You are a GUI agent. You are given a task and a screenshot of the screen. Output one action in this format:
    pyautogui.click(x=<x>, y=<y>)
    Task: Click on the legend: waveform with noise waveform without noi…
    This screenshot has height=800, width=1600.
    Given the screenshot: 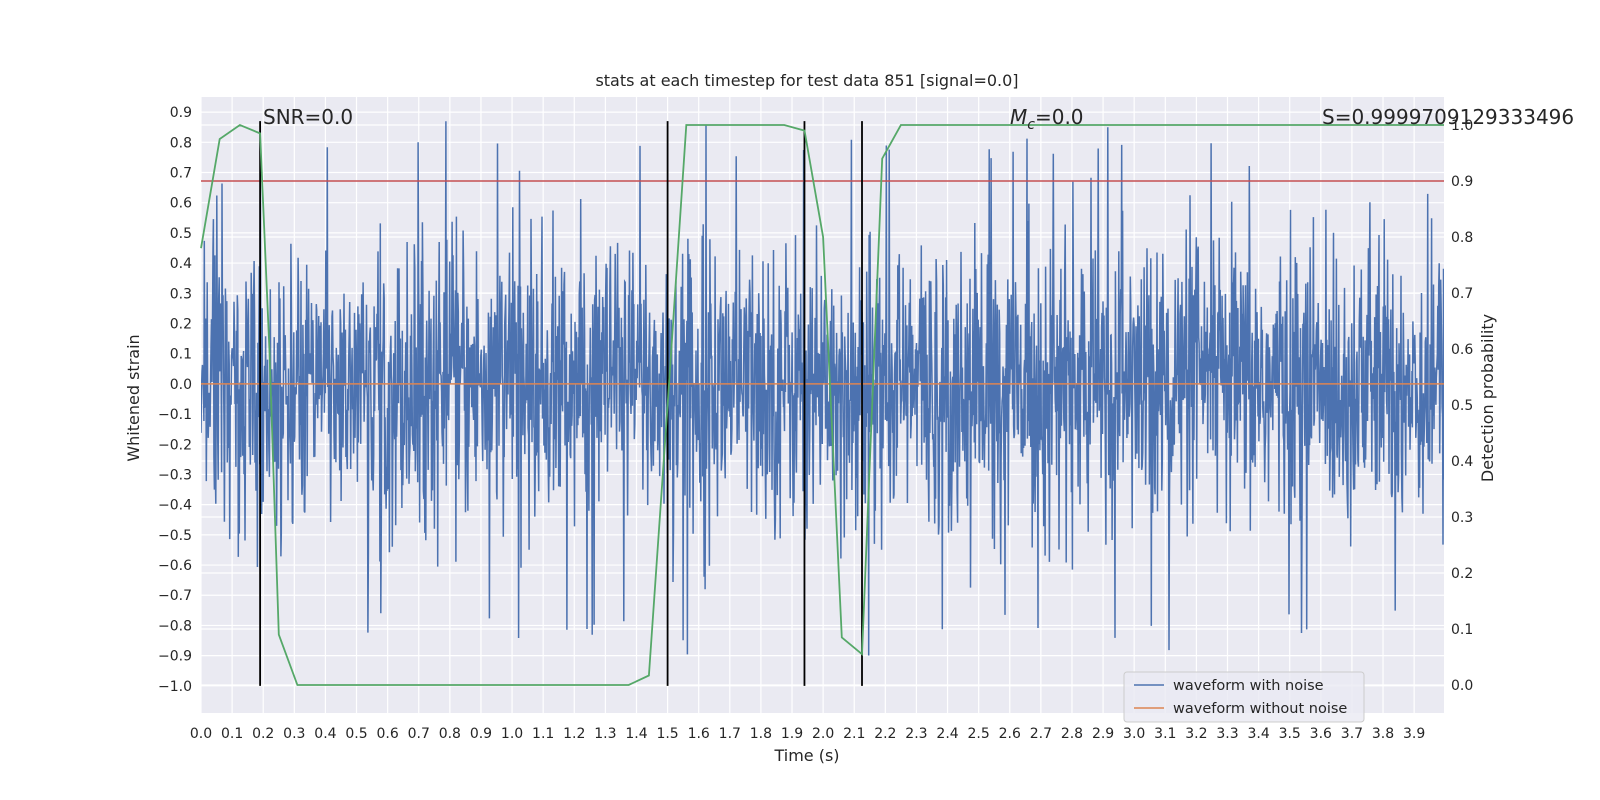 What is the action you would take?
    pyautogui.click(x=1244, y=697)
    